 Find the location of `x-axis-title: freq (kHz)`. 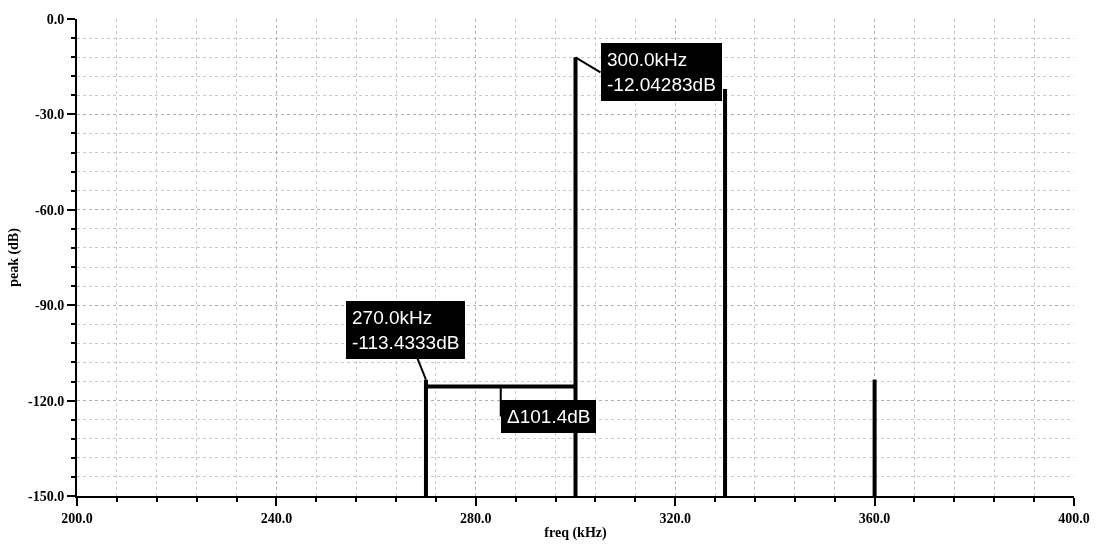

x-axis-title: freq (kHz) is located at coordinates (575, 532).